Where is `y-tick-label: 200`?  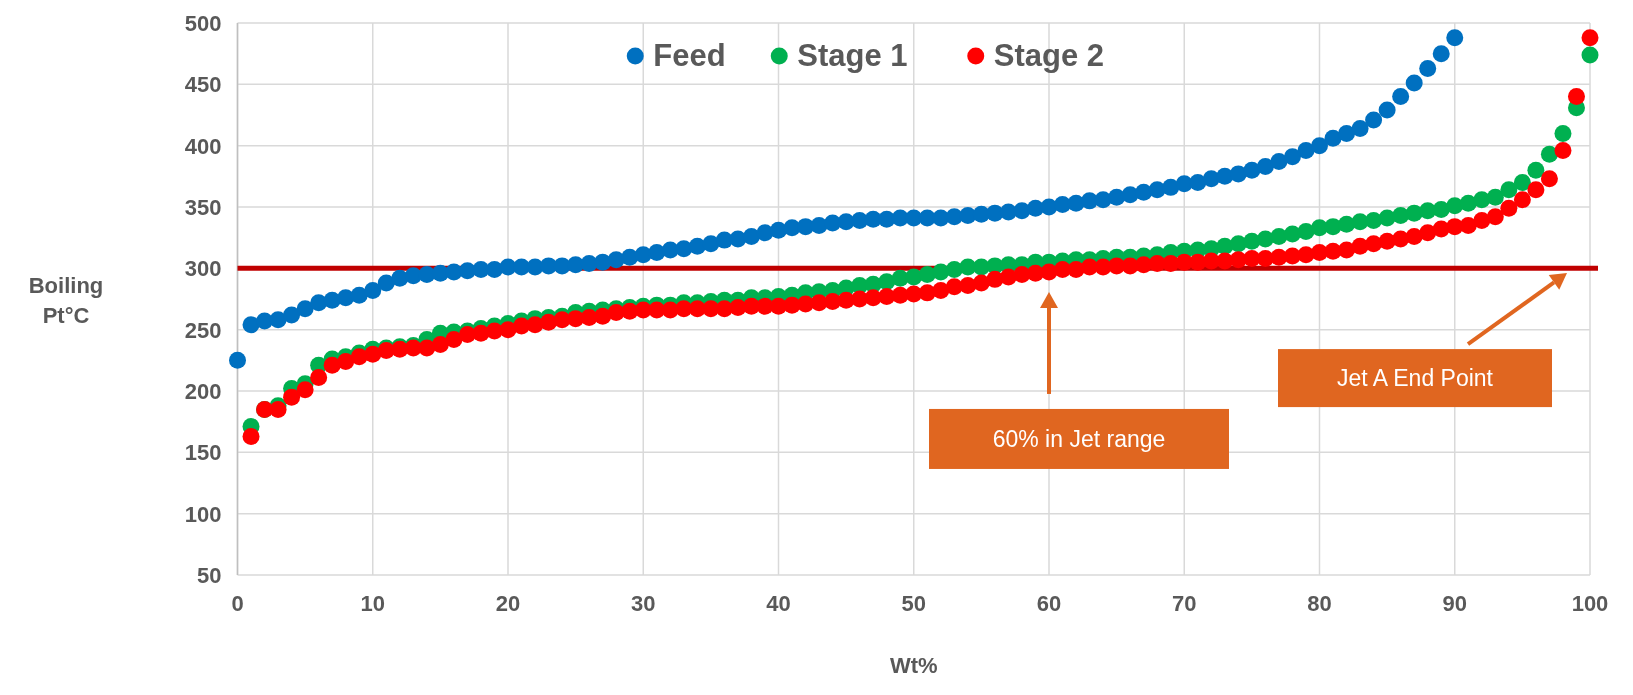
y-tick-label: 200 is located at coordinates (203, 391).